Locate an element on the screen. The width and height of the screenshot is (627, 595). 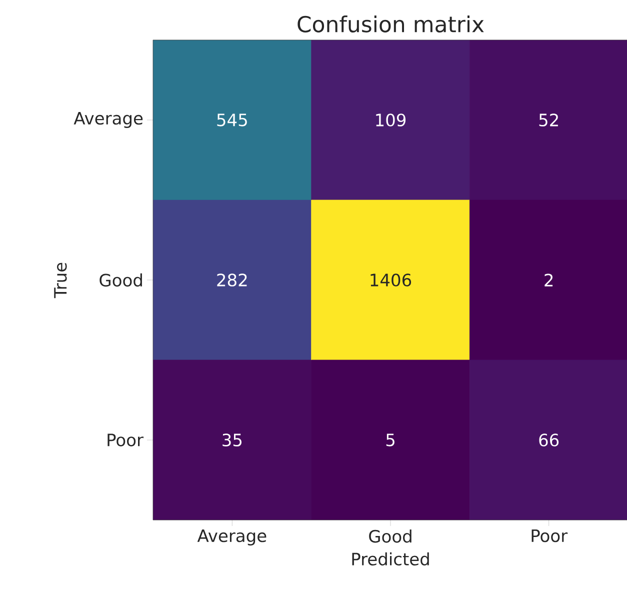
x-tick-label: Good is located at coordinates (390, 536).